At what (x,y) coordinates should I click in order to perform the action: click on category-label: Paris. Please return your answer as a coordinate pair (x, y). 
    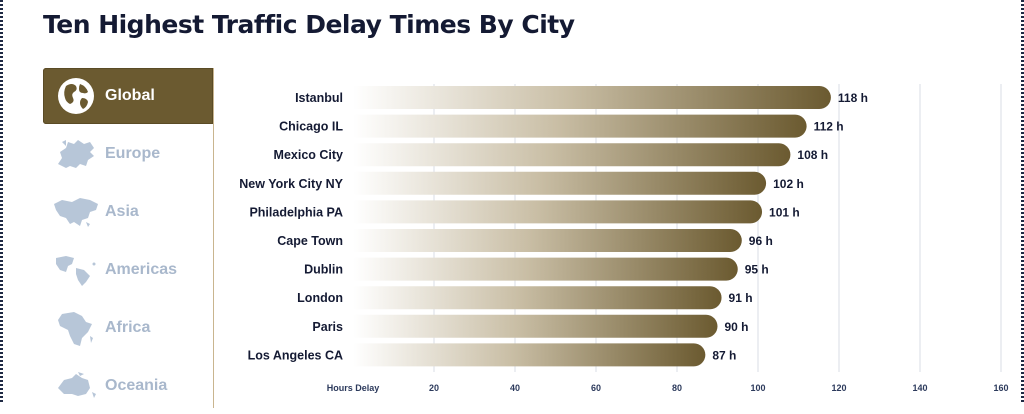
    Looking at the image, I should click on (327, 327).